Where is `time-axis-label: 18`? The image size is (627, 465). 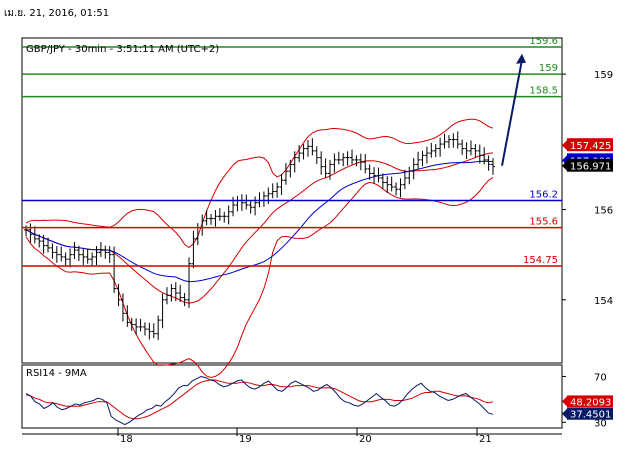
time-axis-label: 18 is located at coordinates (126, 439).